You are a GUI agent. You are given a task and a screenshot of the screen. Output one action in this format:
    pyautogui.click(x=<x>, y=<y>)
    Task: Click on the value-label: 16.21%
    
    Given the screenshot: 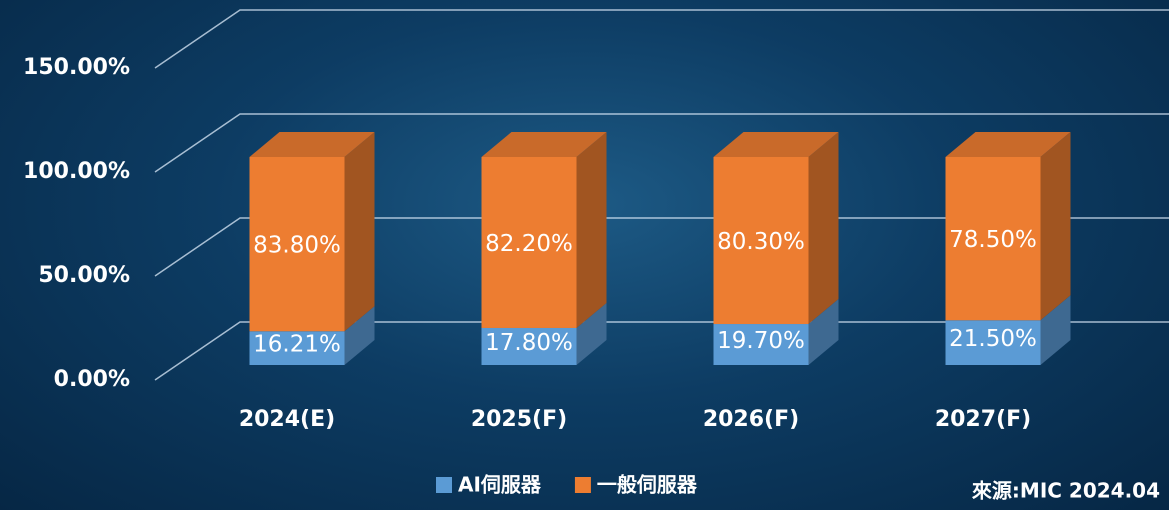 What is the action you would take?
    pyautogui.click(x=297, y=345)
    